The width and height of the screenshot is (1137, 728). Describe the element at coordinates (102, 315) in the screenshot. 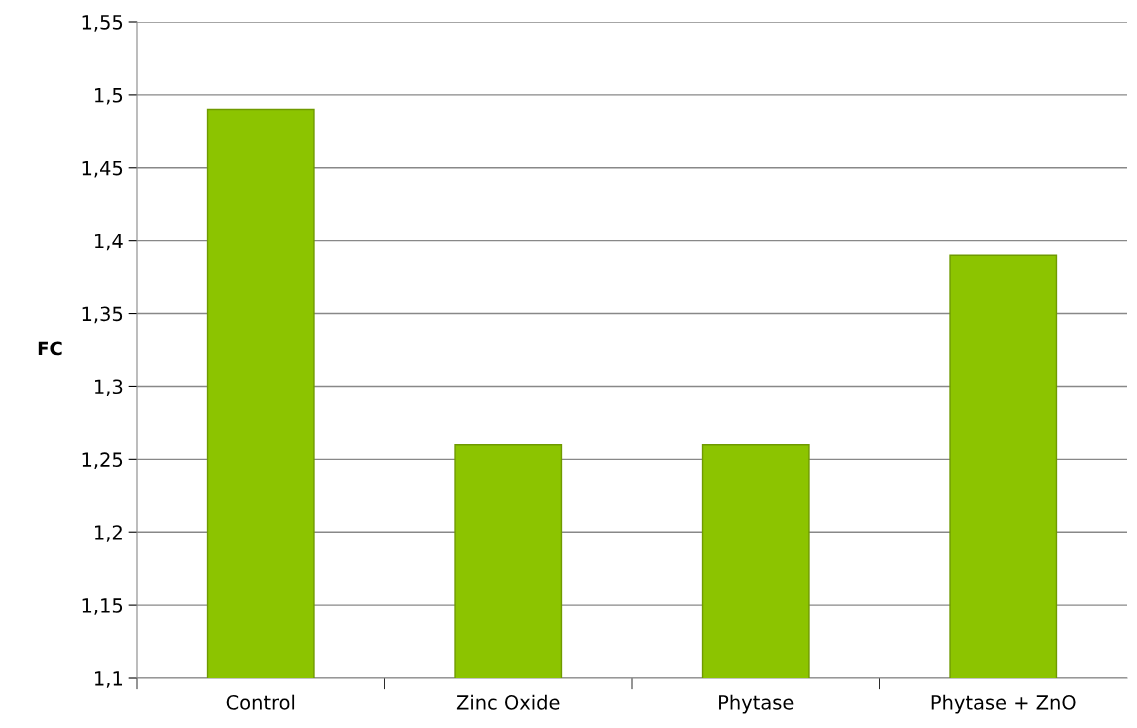

I see `y-tick-label: 1,35` at that location.